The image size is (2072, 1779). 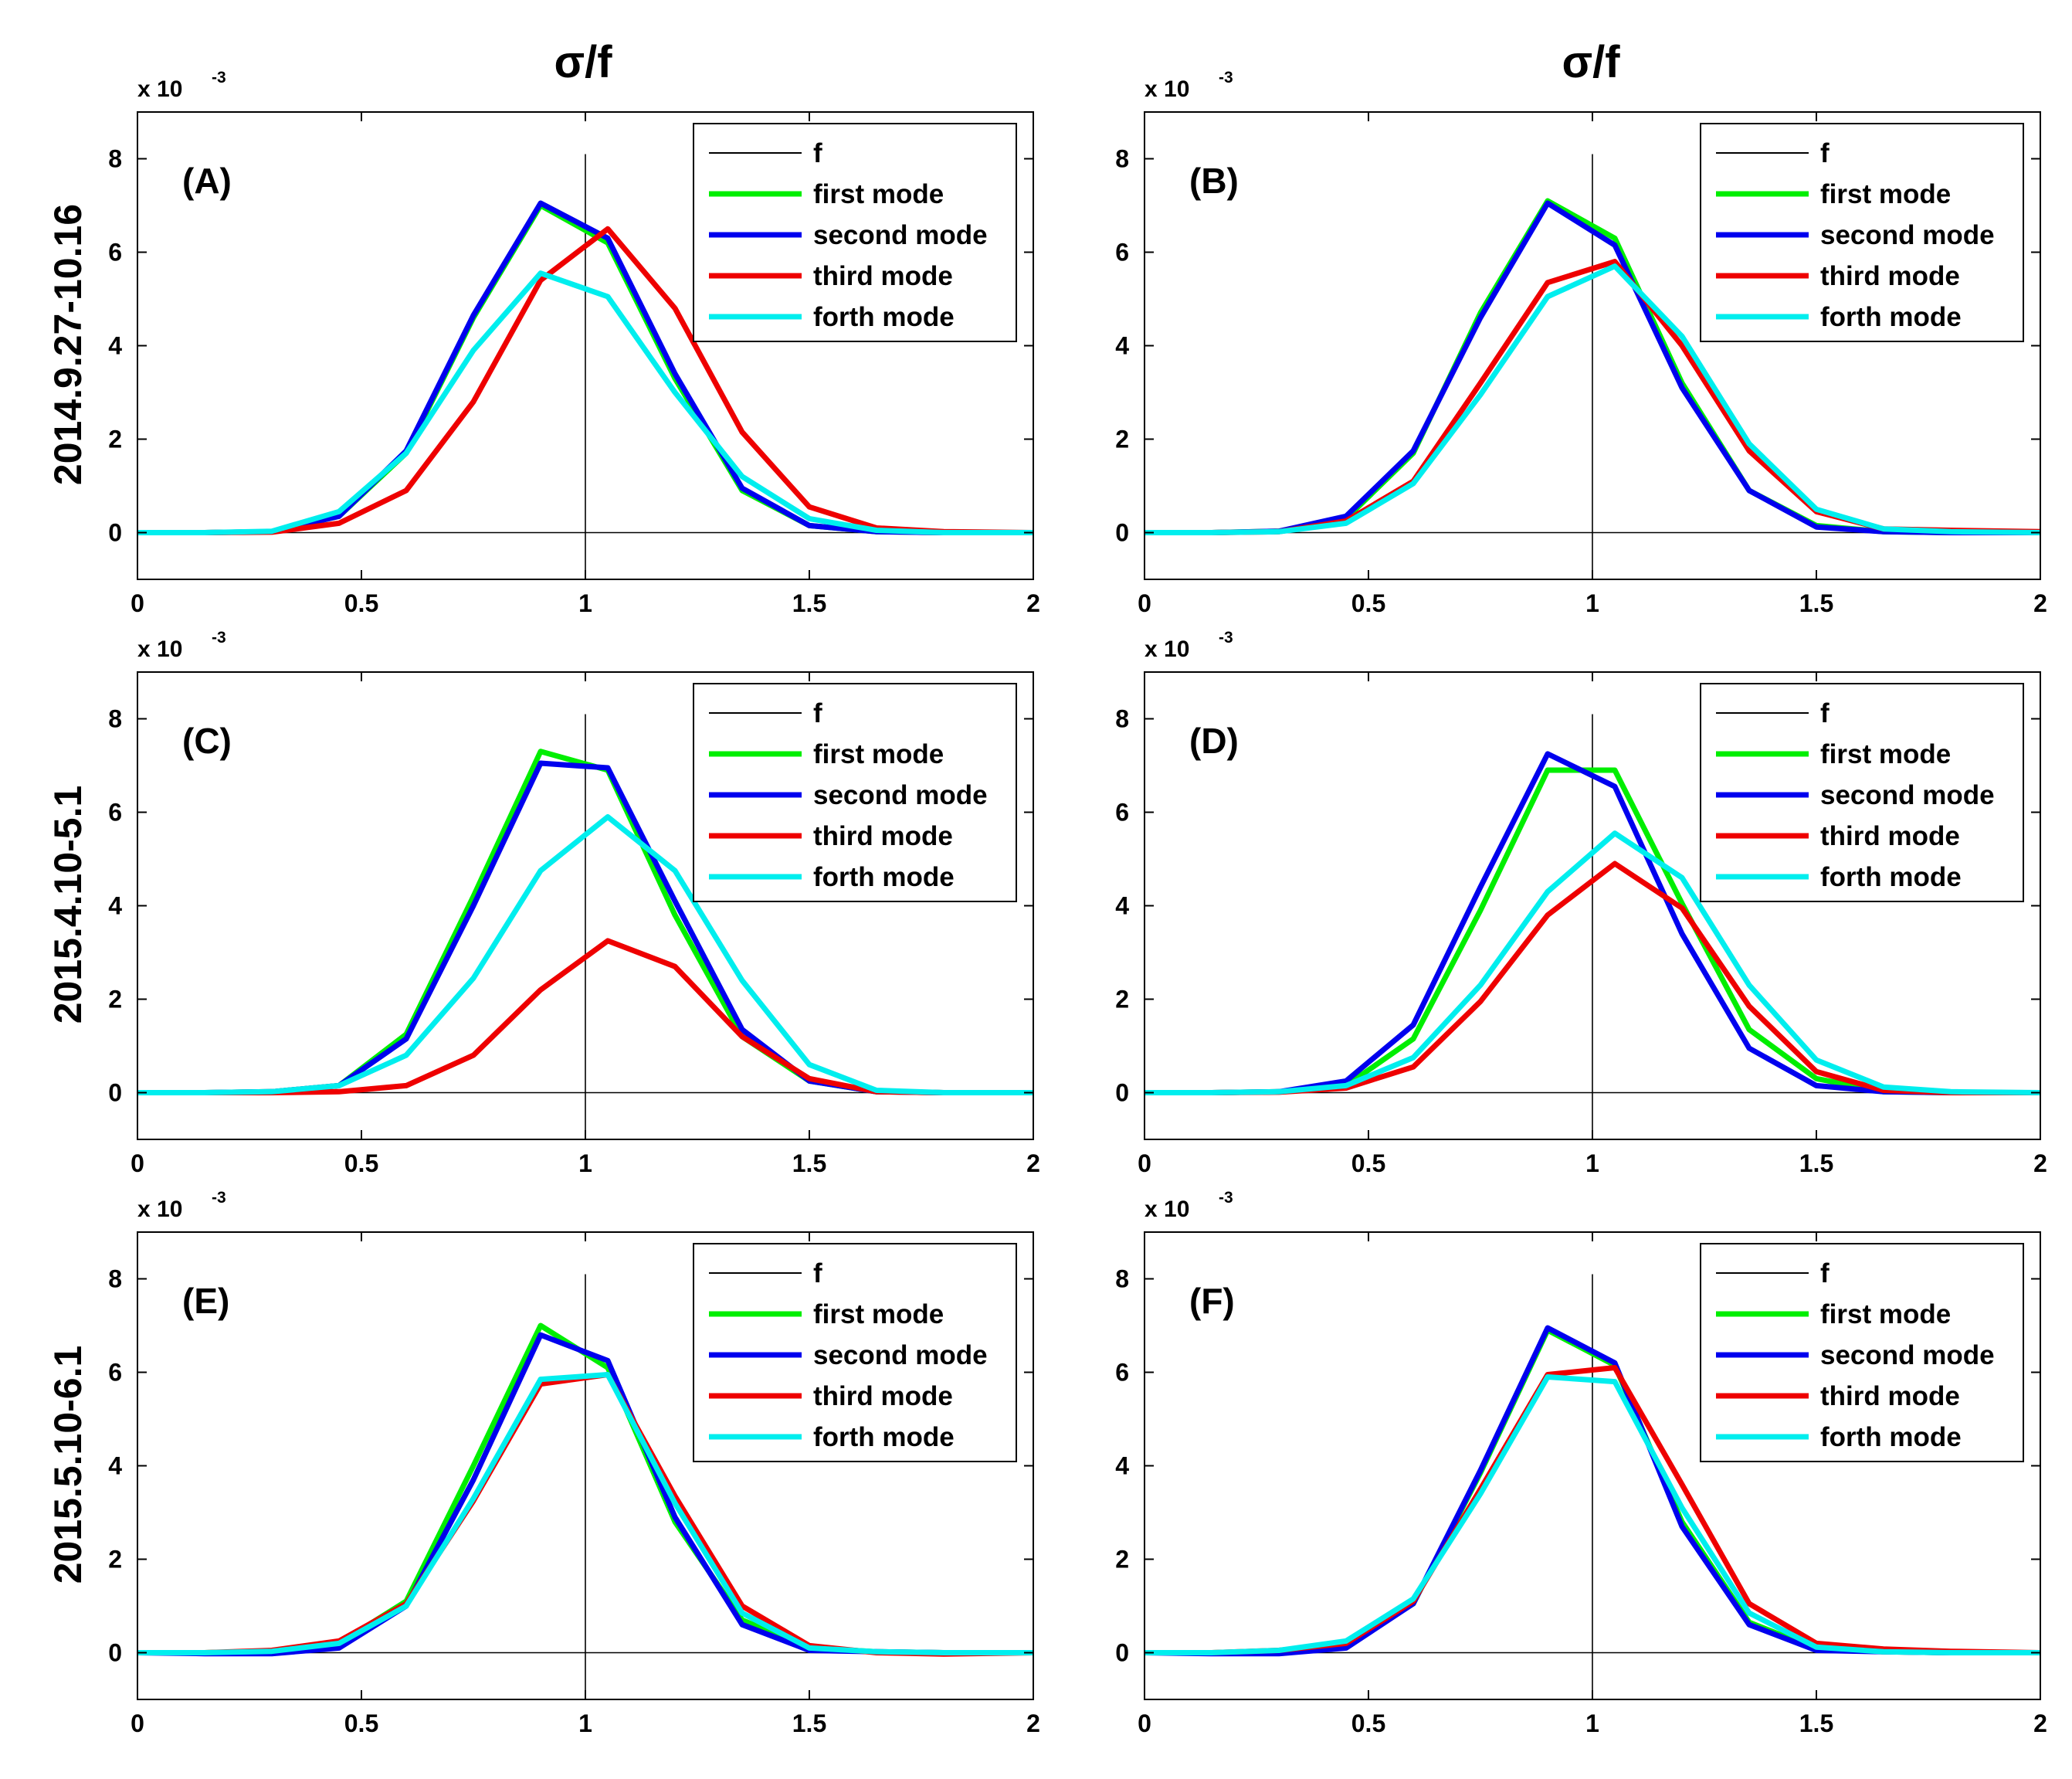 I want to click on row-label-3: 2015.5.10-6.1, so click(x=68, y=1465).